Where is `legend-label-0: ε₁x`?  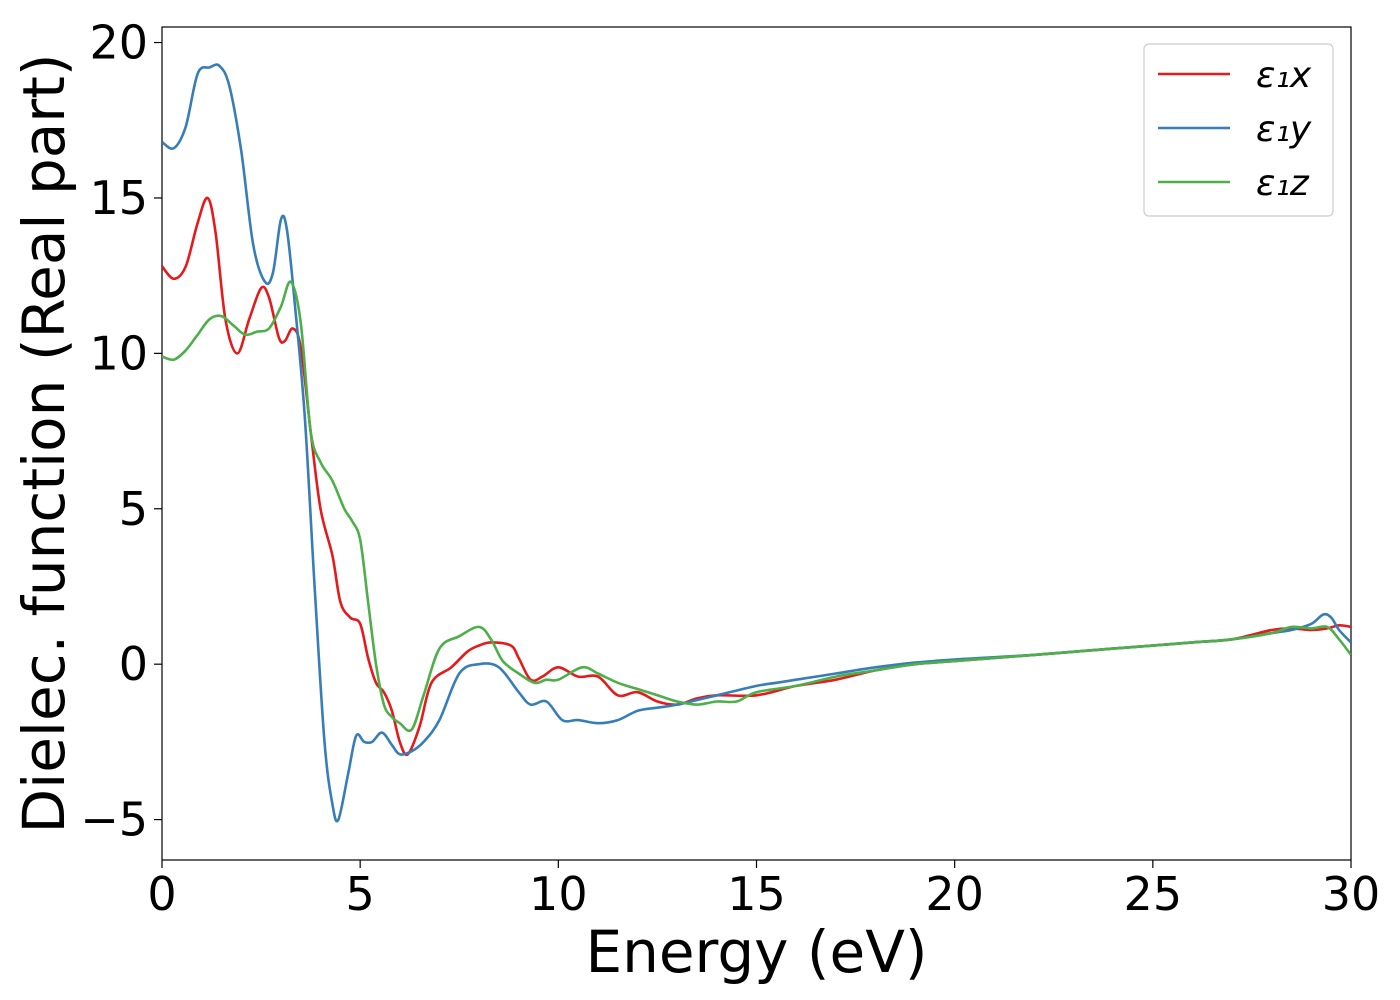
legend-label-0: ε₁x is located at coordinates (1284, 75).